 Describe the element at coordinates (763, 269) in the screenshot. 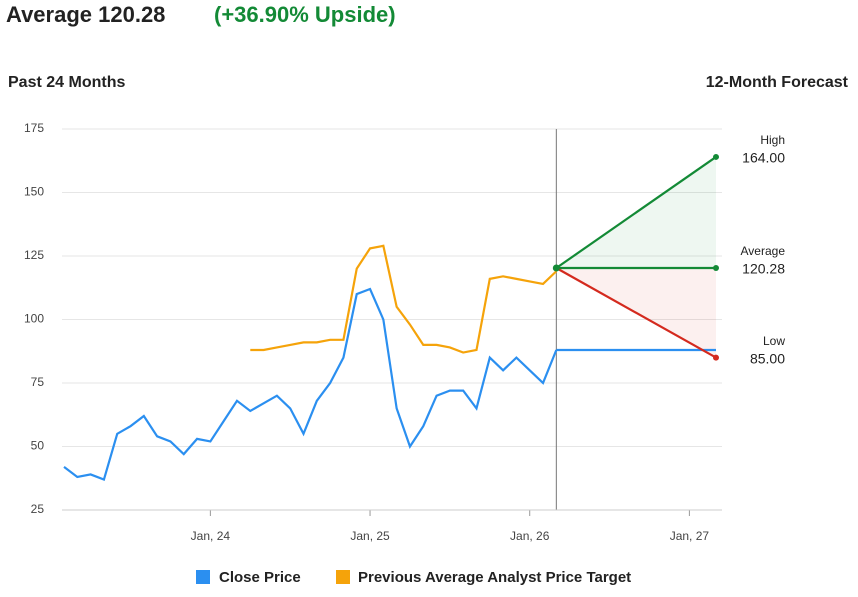

I see `forecast-value: 120.28` at that location.